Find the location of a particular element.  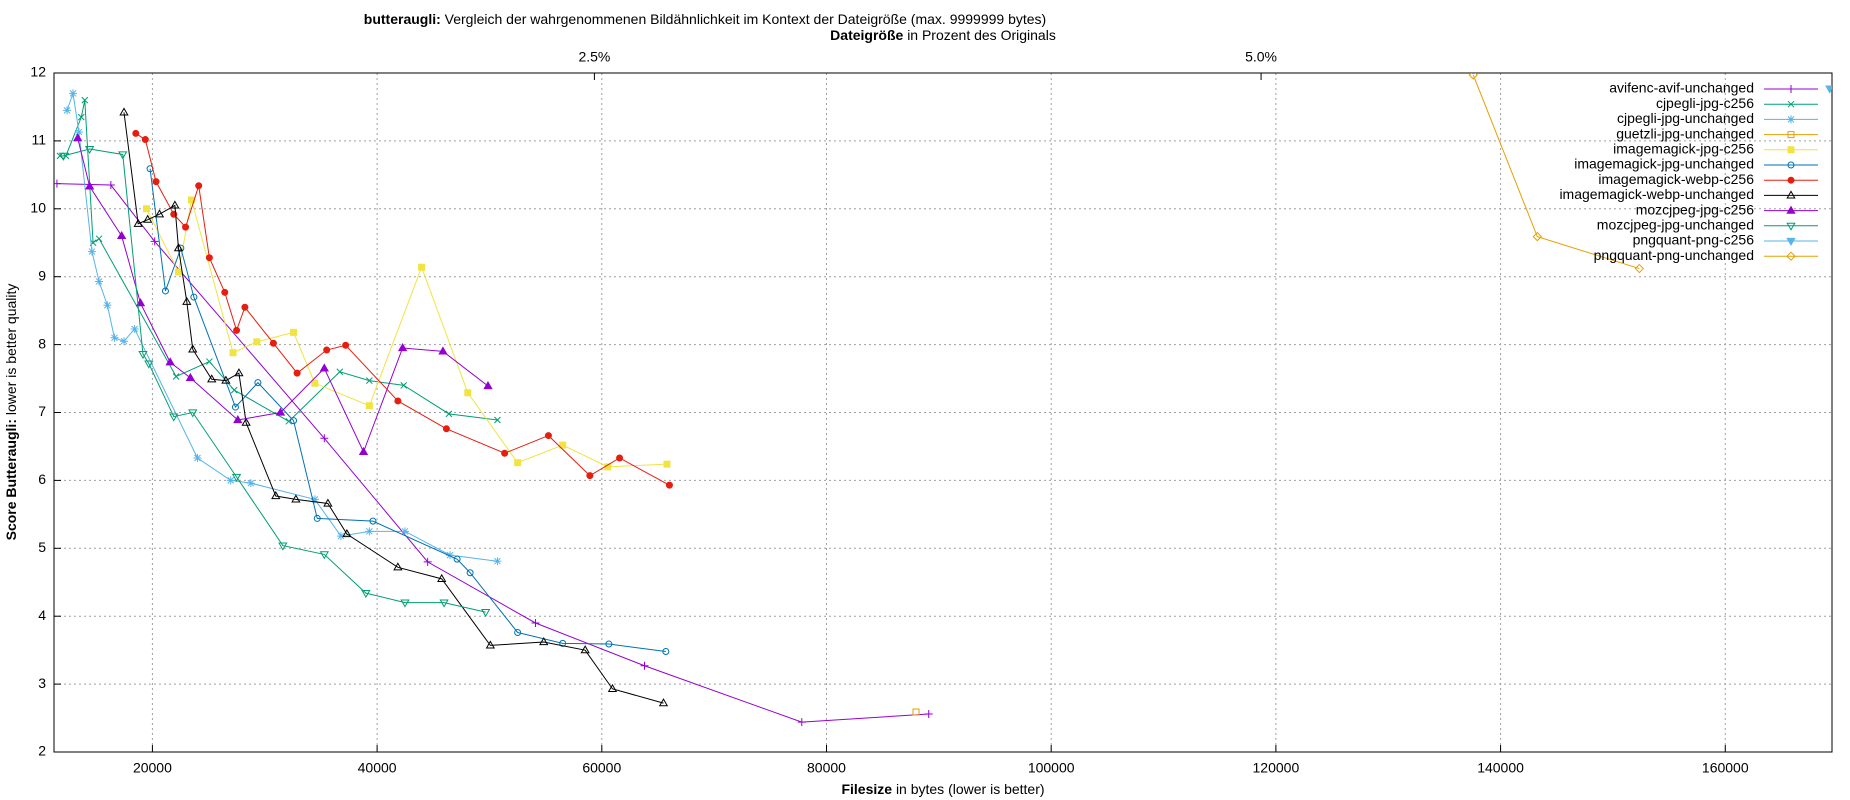

x-tick-label: 20000 is located at coordinates (152, 768).